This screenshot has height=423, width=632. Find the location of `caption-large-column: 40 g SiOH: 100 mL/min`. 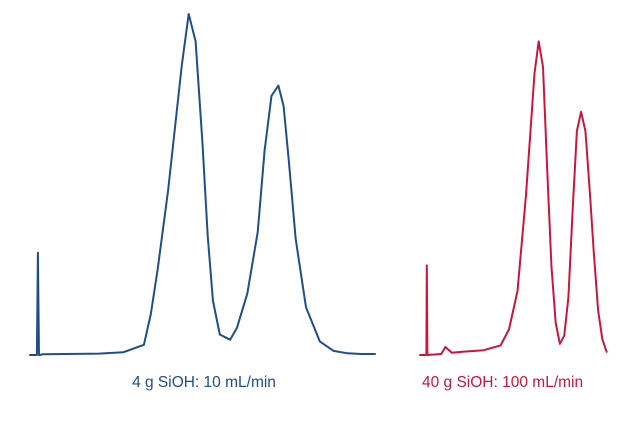

caption-large-column: 40 g SiOH: 100 mL/min is located at coordinates (502, 382).